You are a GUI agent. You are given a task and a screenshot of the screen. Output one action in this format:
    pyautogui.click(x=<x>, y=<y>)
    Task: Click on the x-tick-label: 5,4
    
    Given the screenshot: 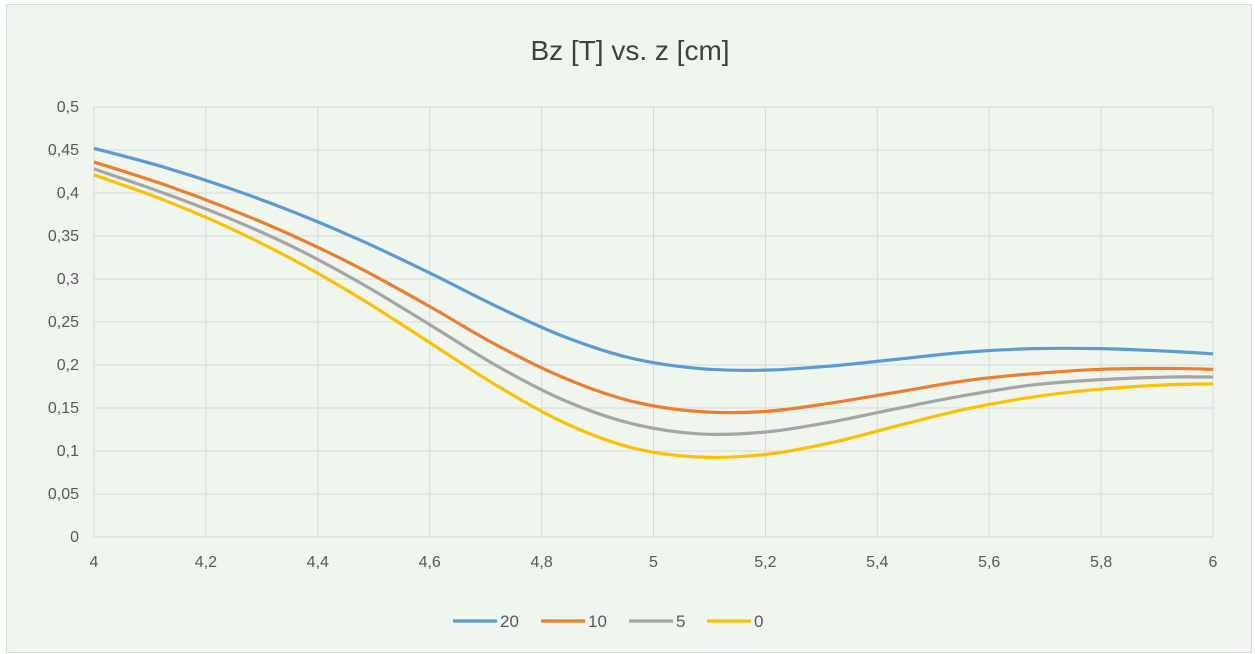 What is the action you would take?
    pyautogui.click(x=877, y=562)
    